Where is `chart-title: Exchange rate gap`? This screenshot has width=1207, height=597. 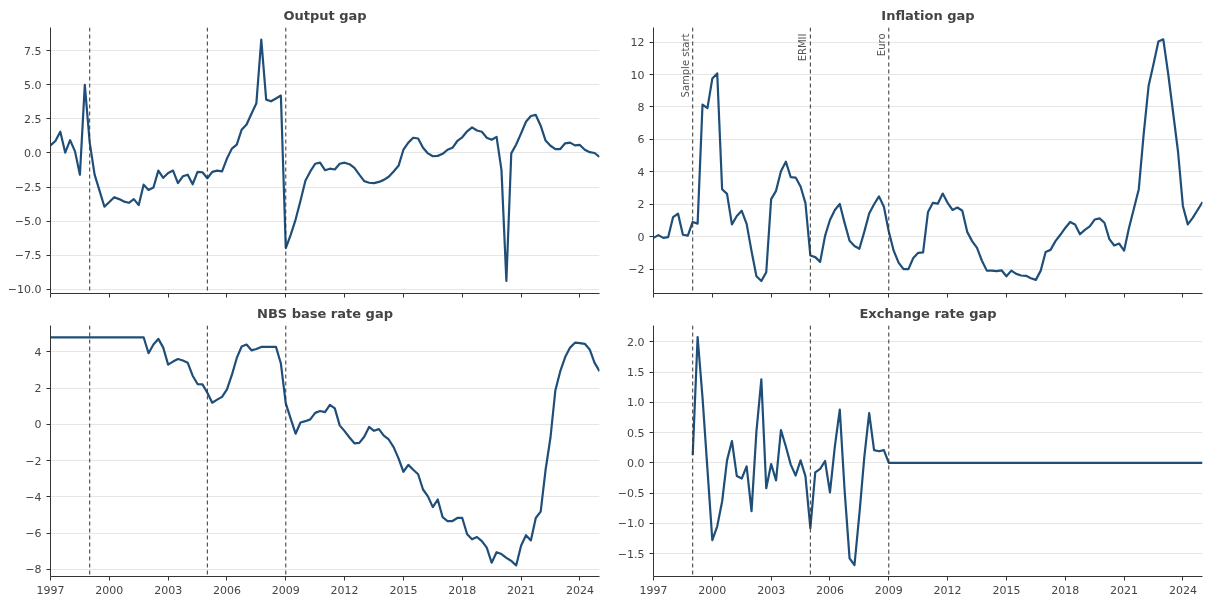
chart-title: Exchange rate gap is located at coordinates (928, 313).